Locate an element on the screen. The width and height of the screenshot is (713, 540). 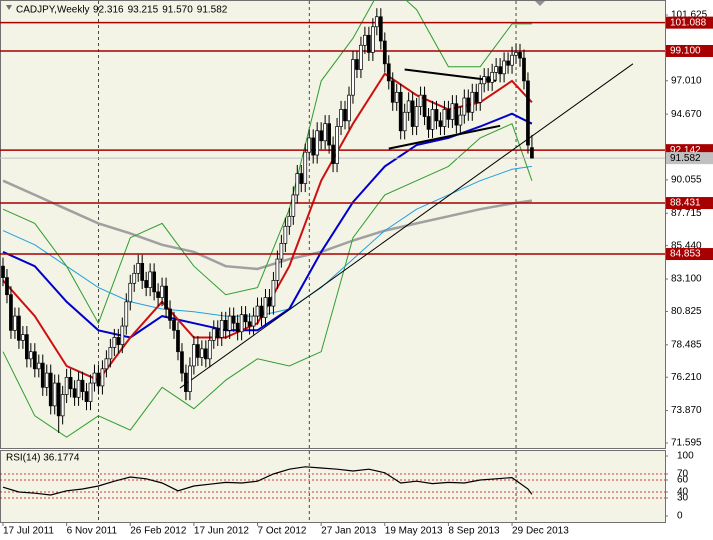
moving-average is located at coordinates (267, 225).